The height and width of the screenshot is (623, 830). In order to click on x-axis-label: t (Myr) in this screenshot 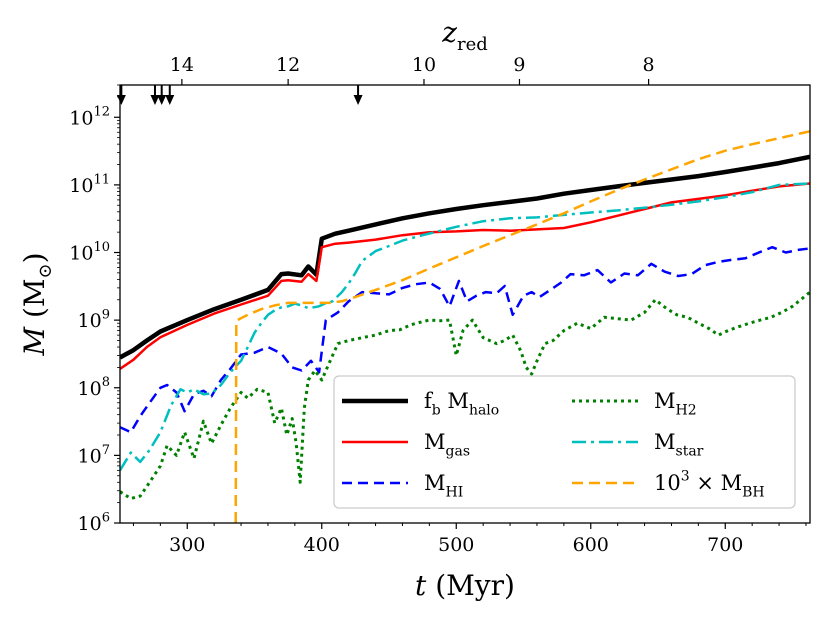, I will do `click(465, 585)`.